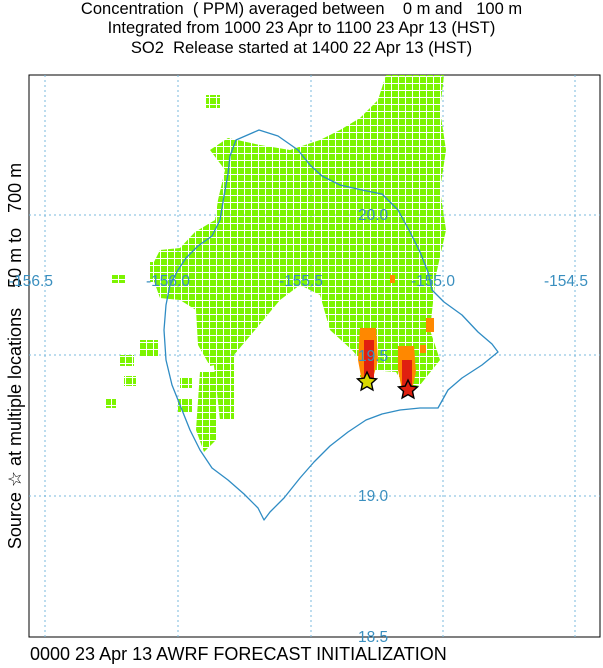 The image size is (603, 668). I want to click on lon-label: -155.0, so click(433, 281).